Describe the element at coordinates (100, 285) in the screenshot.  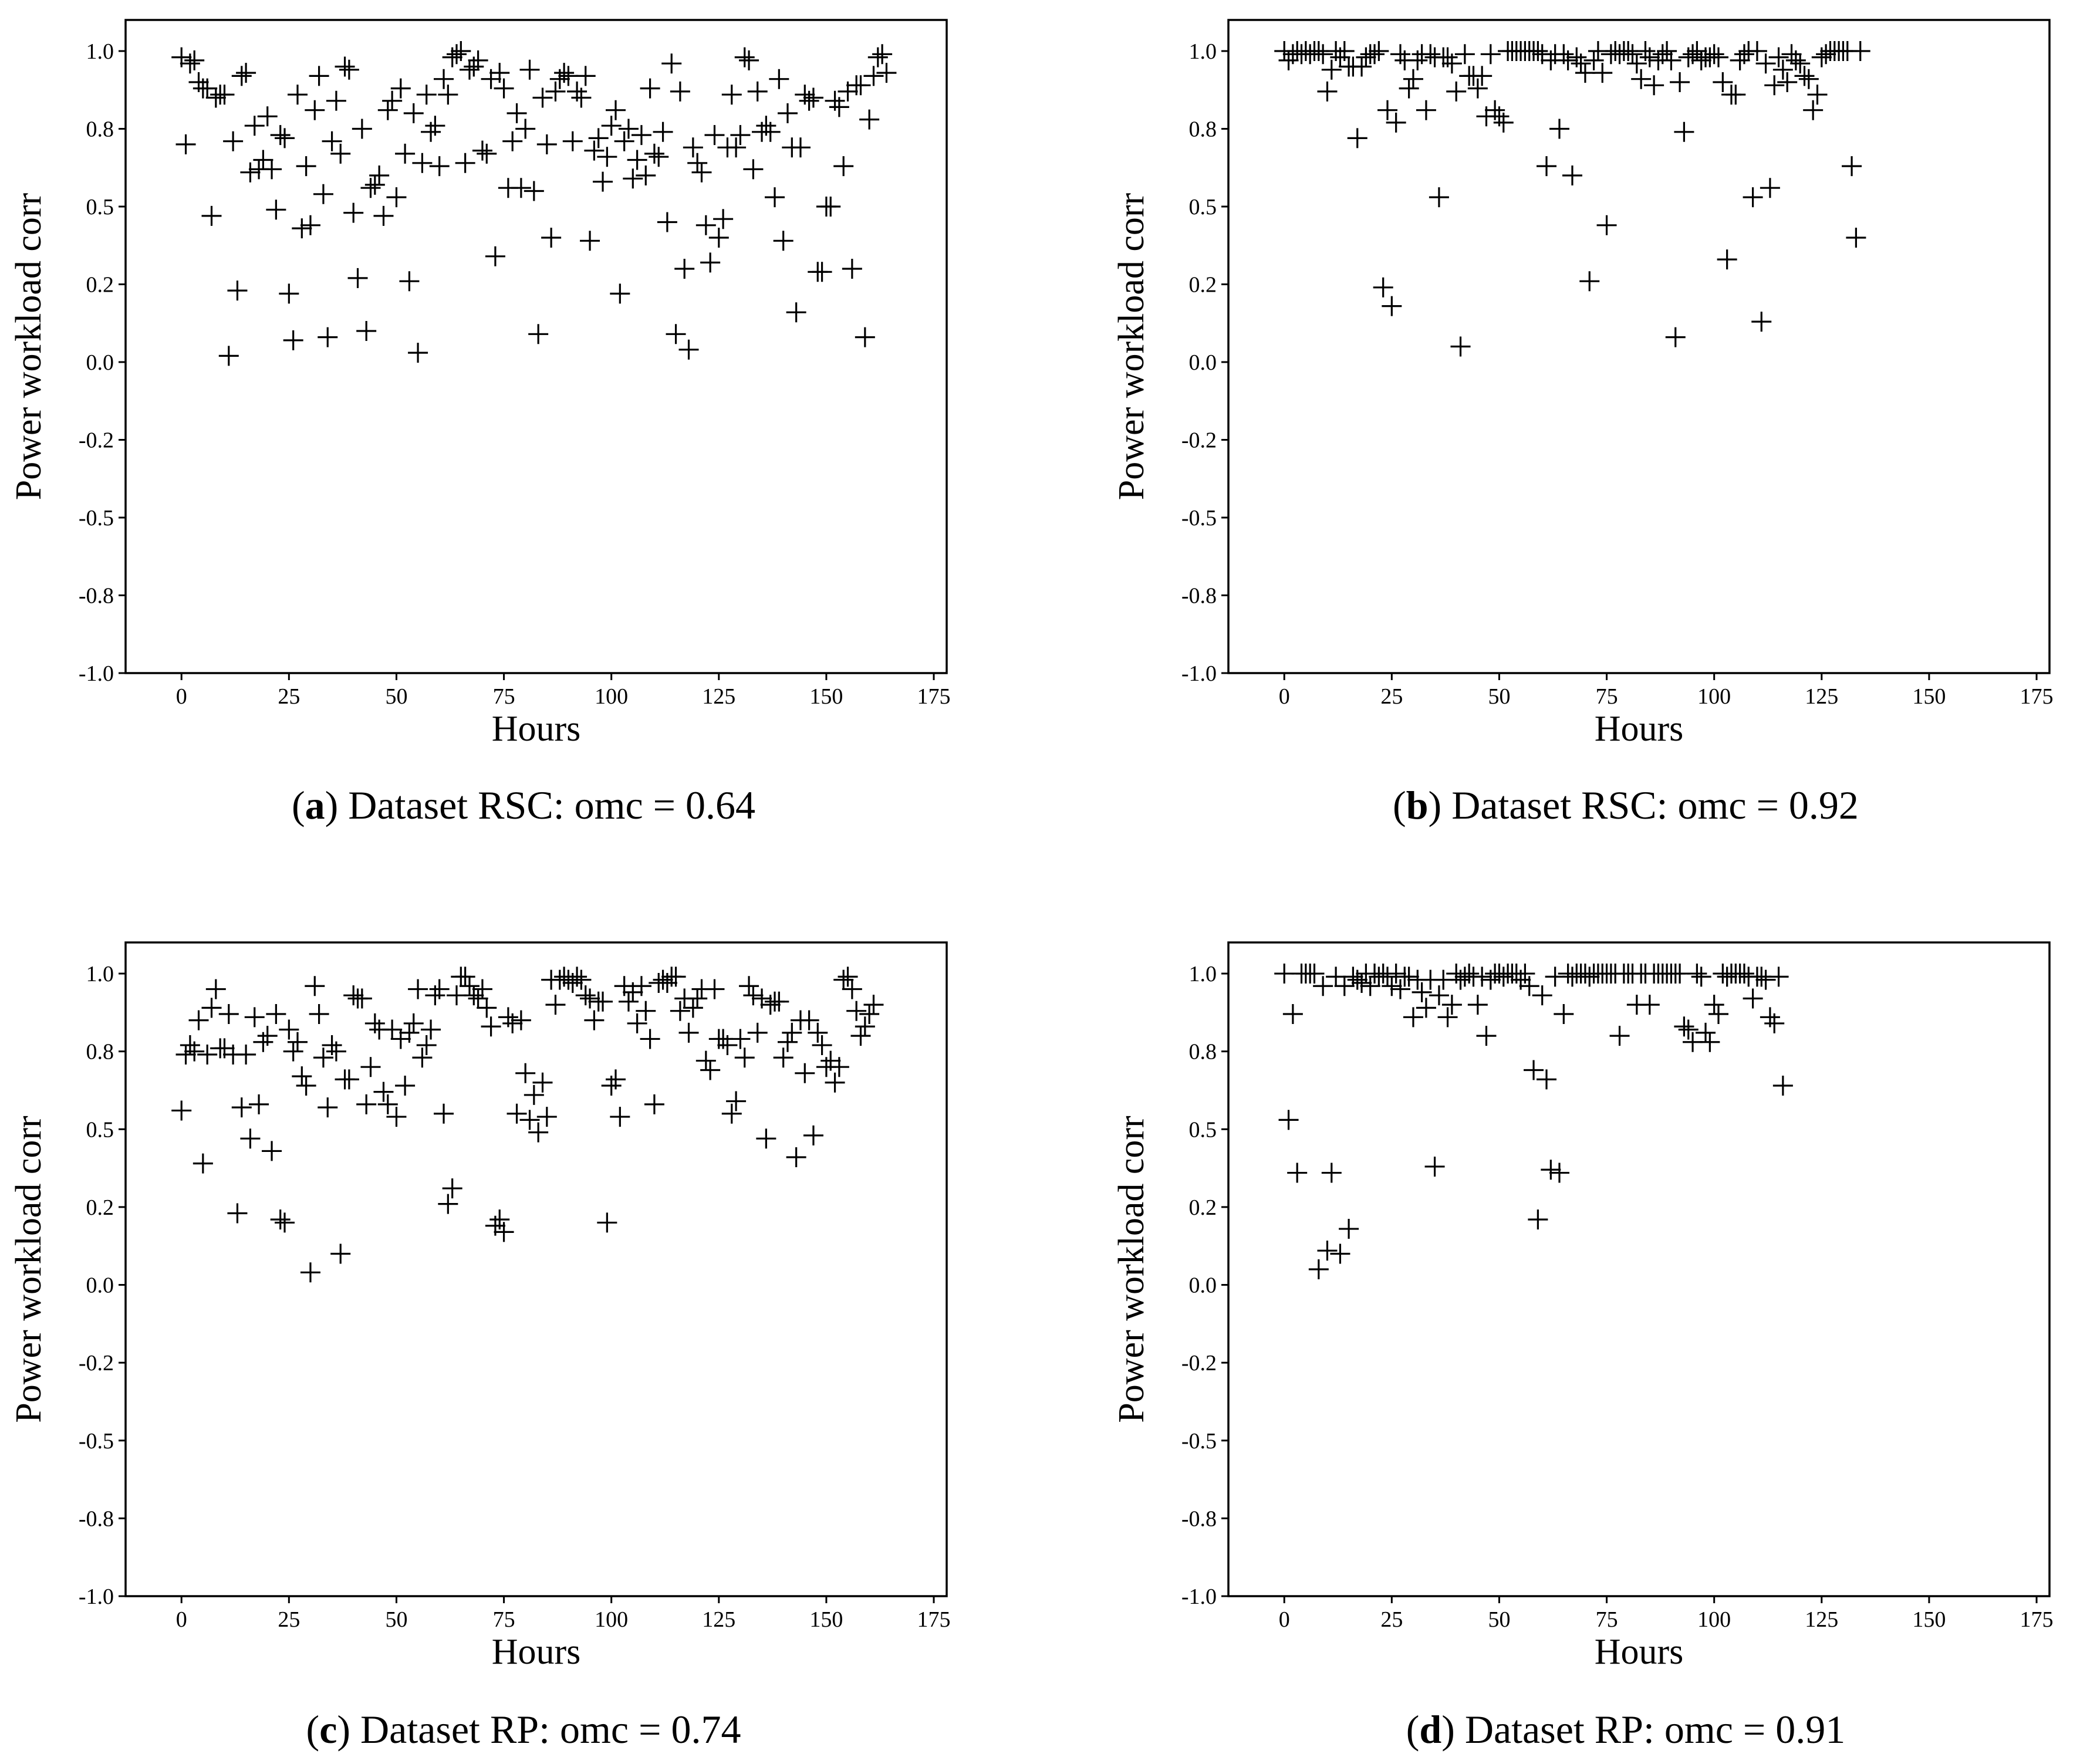
I see `y-tick-label-a-3: 0.2` at that location.